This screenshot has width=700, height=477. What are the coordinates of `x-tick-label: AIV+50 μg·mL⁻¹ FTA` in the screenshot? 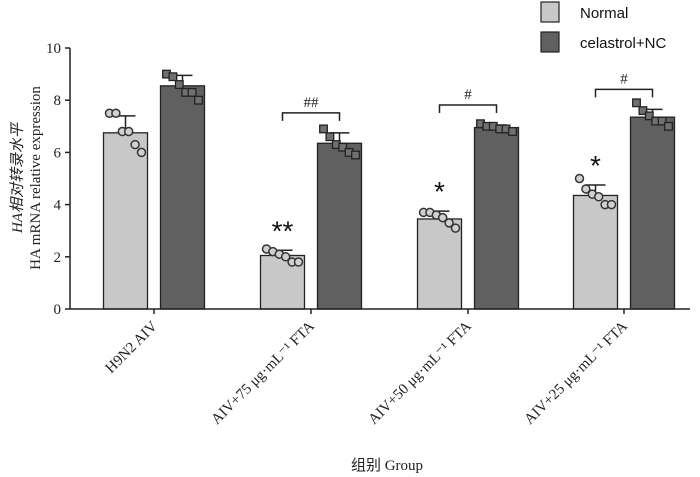 It's located at (420, 372).